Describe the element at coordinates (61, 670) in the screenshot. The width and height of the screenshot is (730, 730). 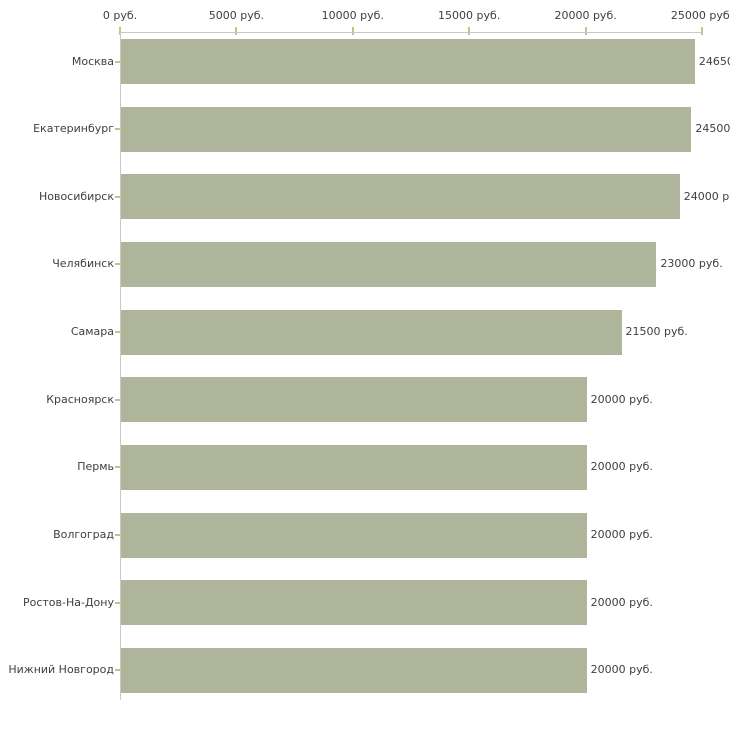
I see `category-label: Нижний Новгород` at that location.